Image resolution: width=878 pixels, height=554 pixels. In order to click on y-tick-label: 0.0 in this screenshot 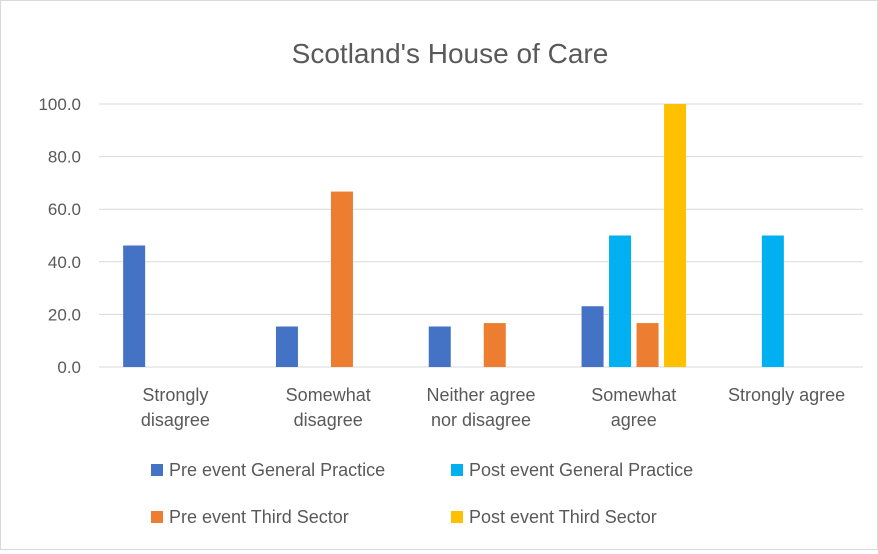, I will do `click(69, 367)`.